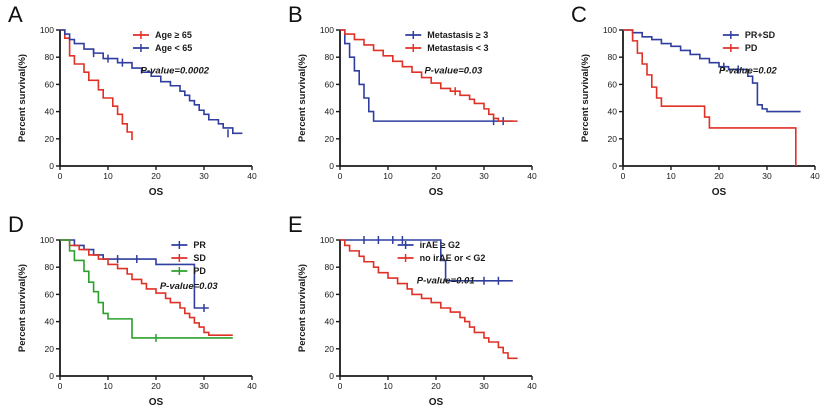 The width and height of the screenshot is (825, 420). Describe the element at coordinates (16, 224) in the screenshot. I see `panel-label-D: D` at that location.